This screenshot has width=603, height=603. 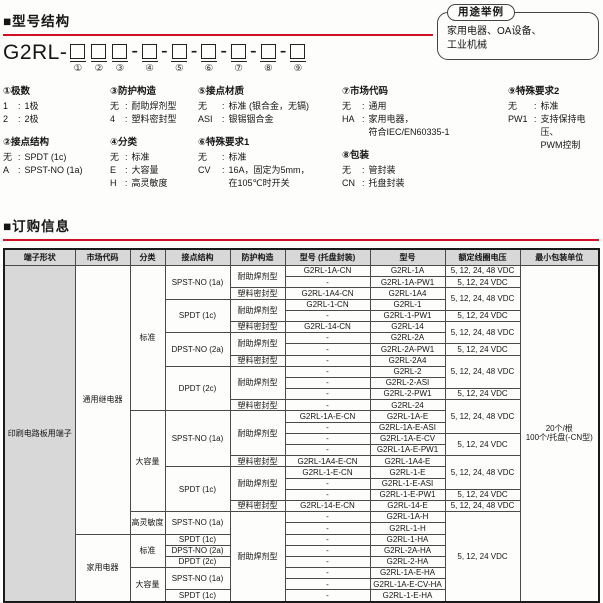 I want to click on spec-item: H: 高灵敏度, so click(x=151, y=183).